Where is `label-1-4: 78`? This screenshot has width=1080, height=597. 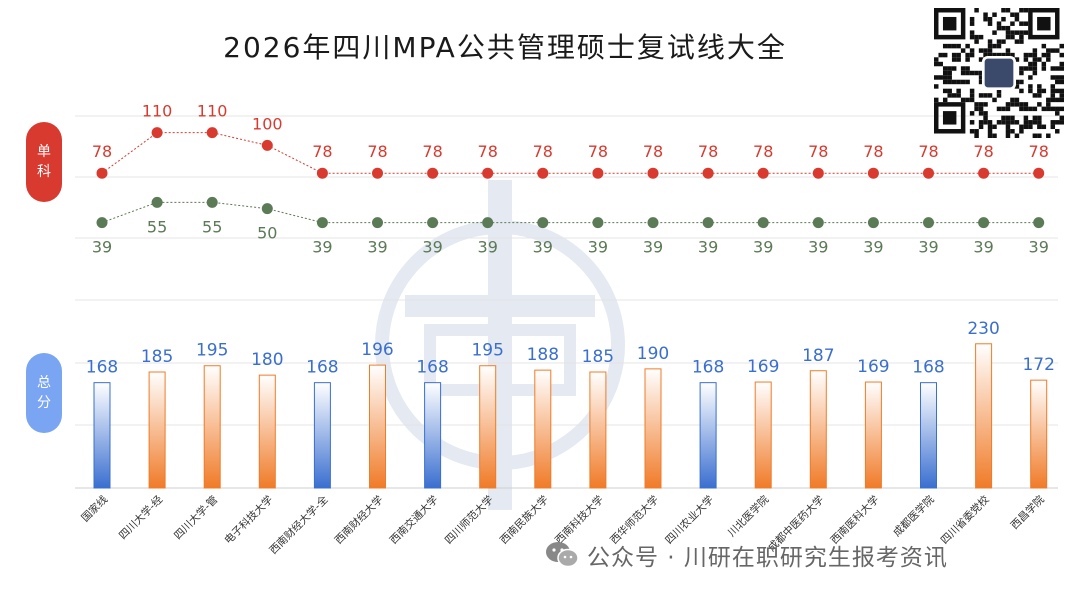 label-1-4: 78 is located at coordinates (322, 151).